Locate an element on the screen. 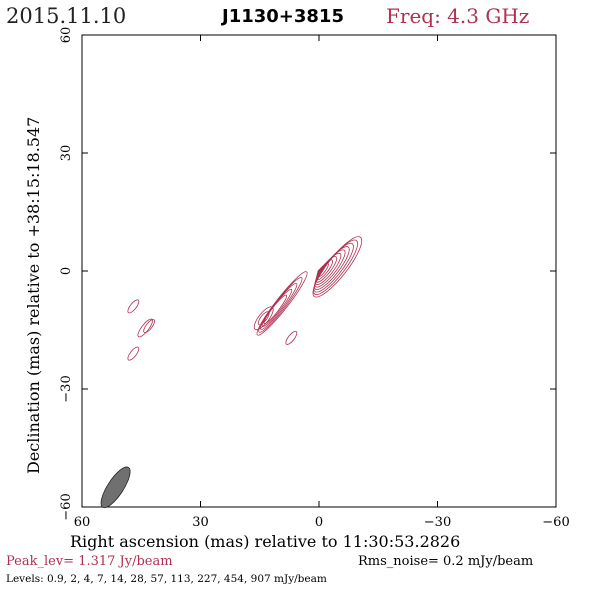  frequency-label: Freq: 4.3 GHz is located at coordinates (458, 16).